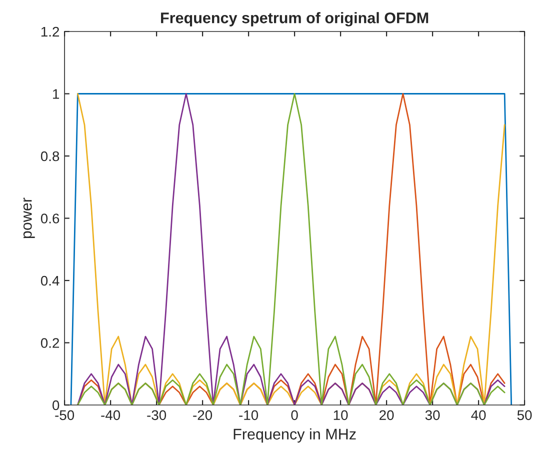 The width and height of the screenshot is (538, 450). What do you see at coordinates (50, 219) in the screenshot?
I see `y-tick-label: 0.6` at bounding box center [50, 219].